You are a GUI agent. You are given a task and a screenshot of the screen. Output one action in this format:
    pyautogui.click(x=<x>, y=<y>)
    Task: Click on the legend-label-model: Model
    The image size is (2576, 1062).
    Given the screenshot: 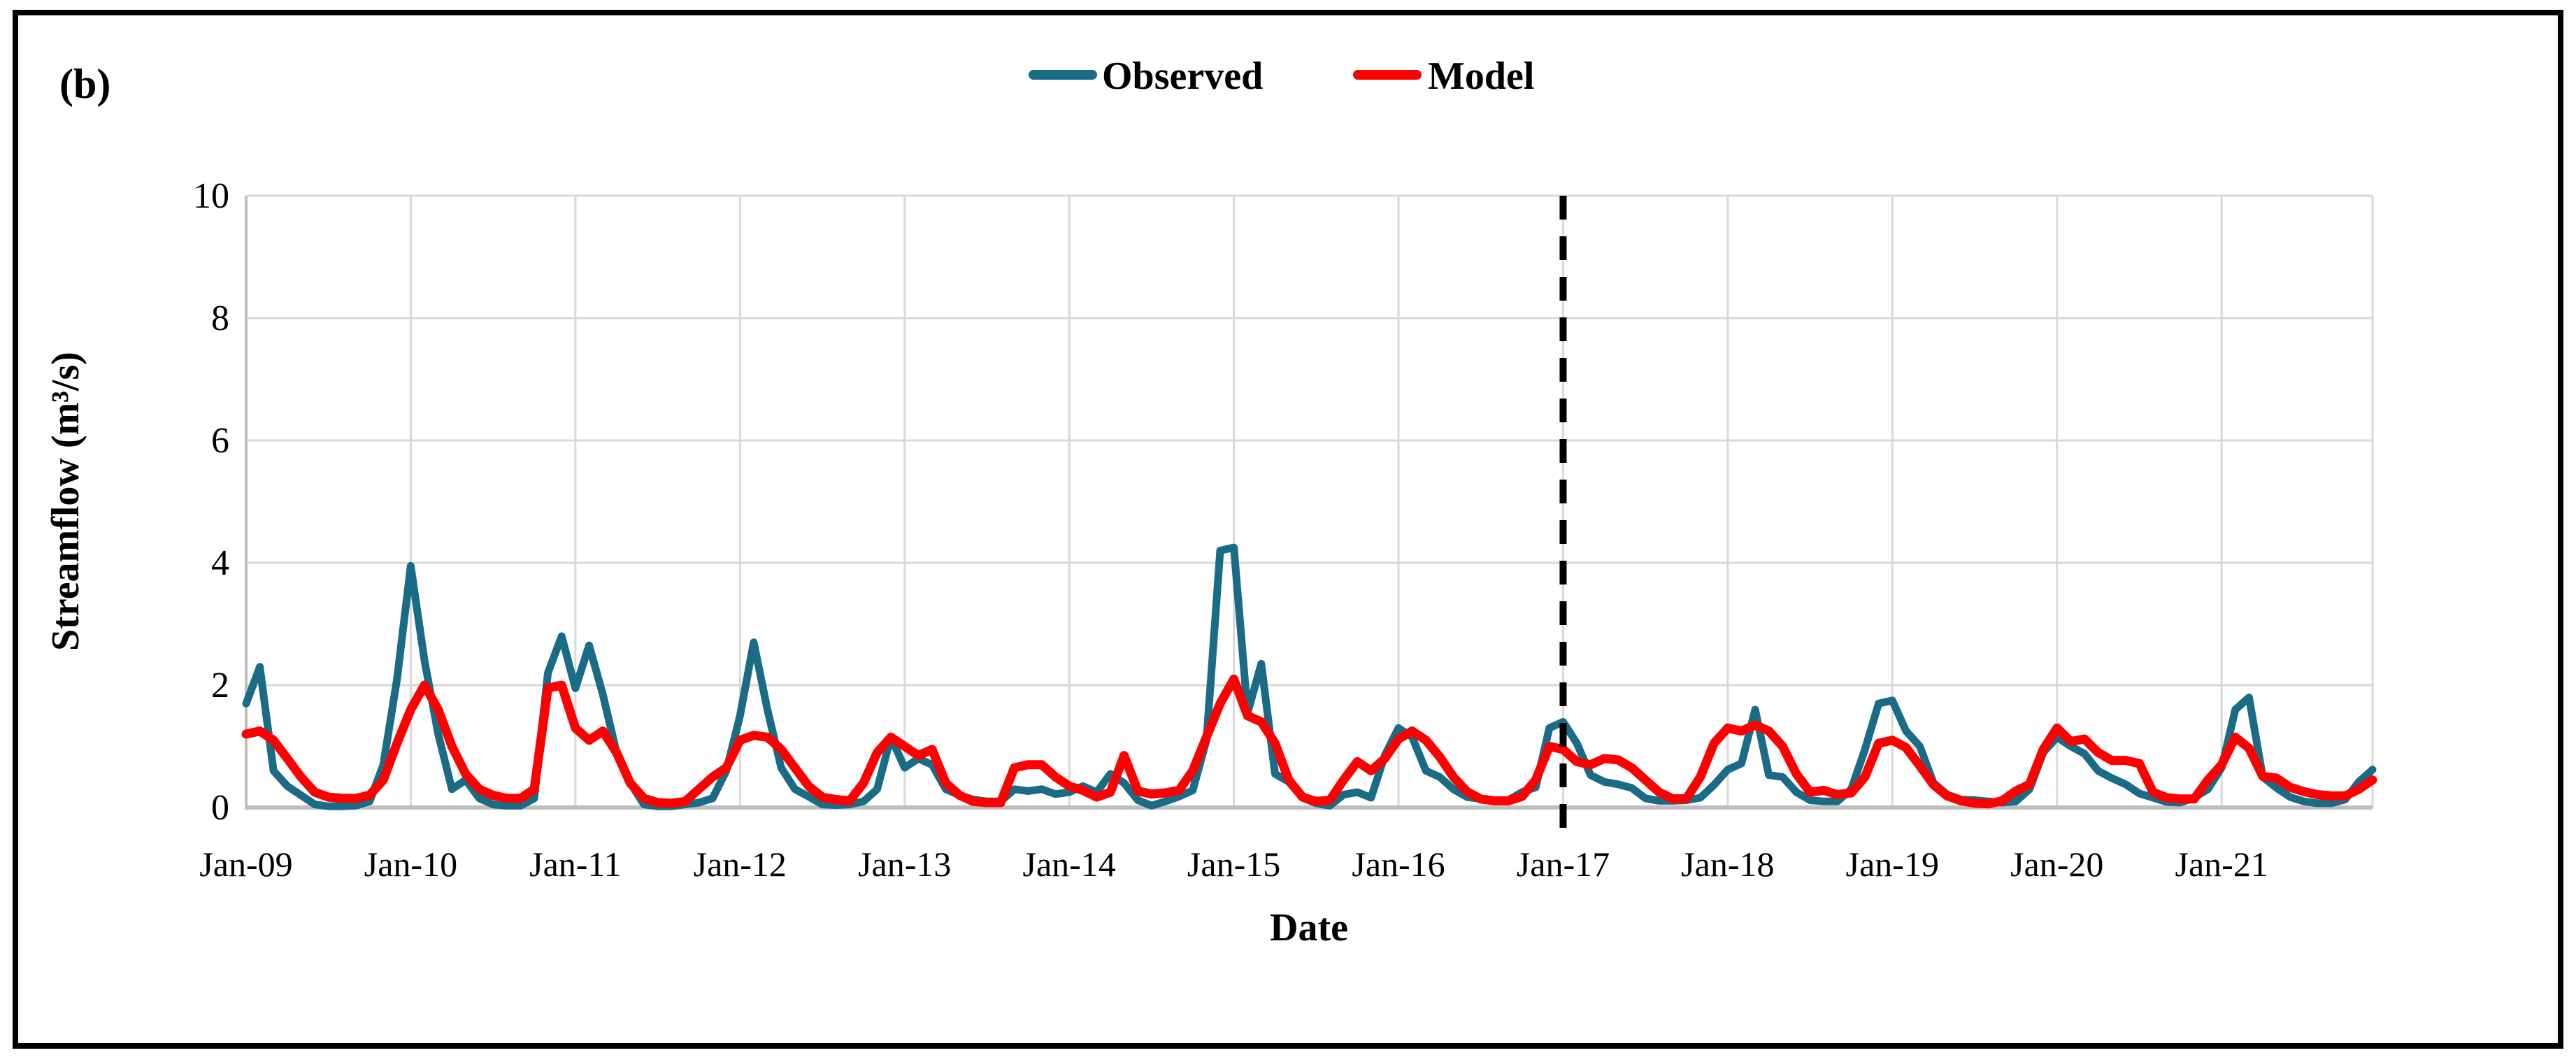 What is the action you would take?
    pyautogui.click(x=1481, y=76)
    